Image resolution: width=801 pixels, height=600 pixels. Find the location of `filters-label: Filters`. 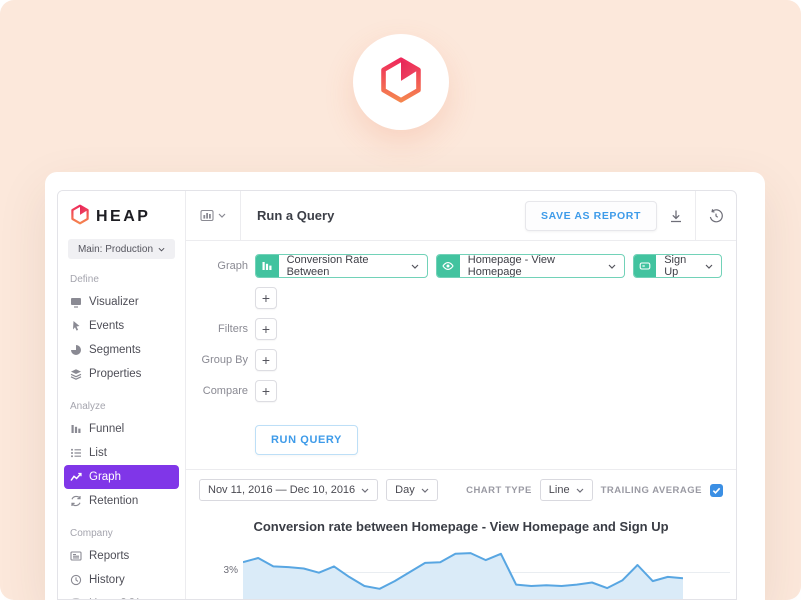

filters-label: Filters is located at coordinates (233, 329).